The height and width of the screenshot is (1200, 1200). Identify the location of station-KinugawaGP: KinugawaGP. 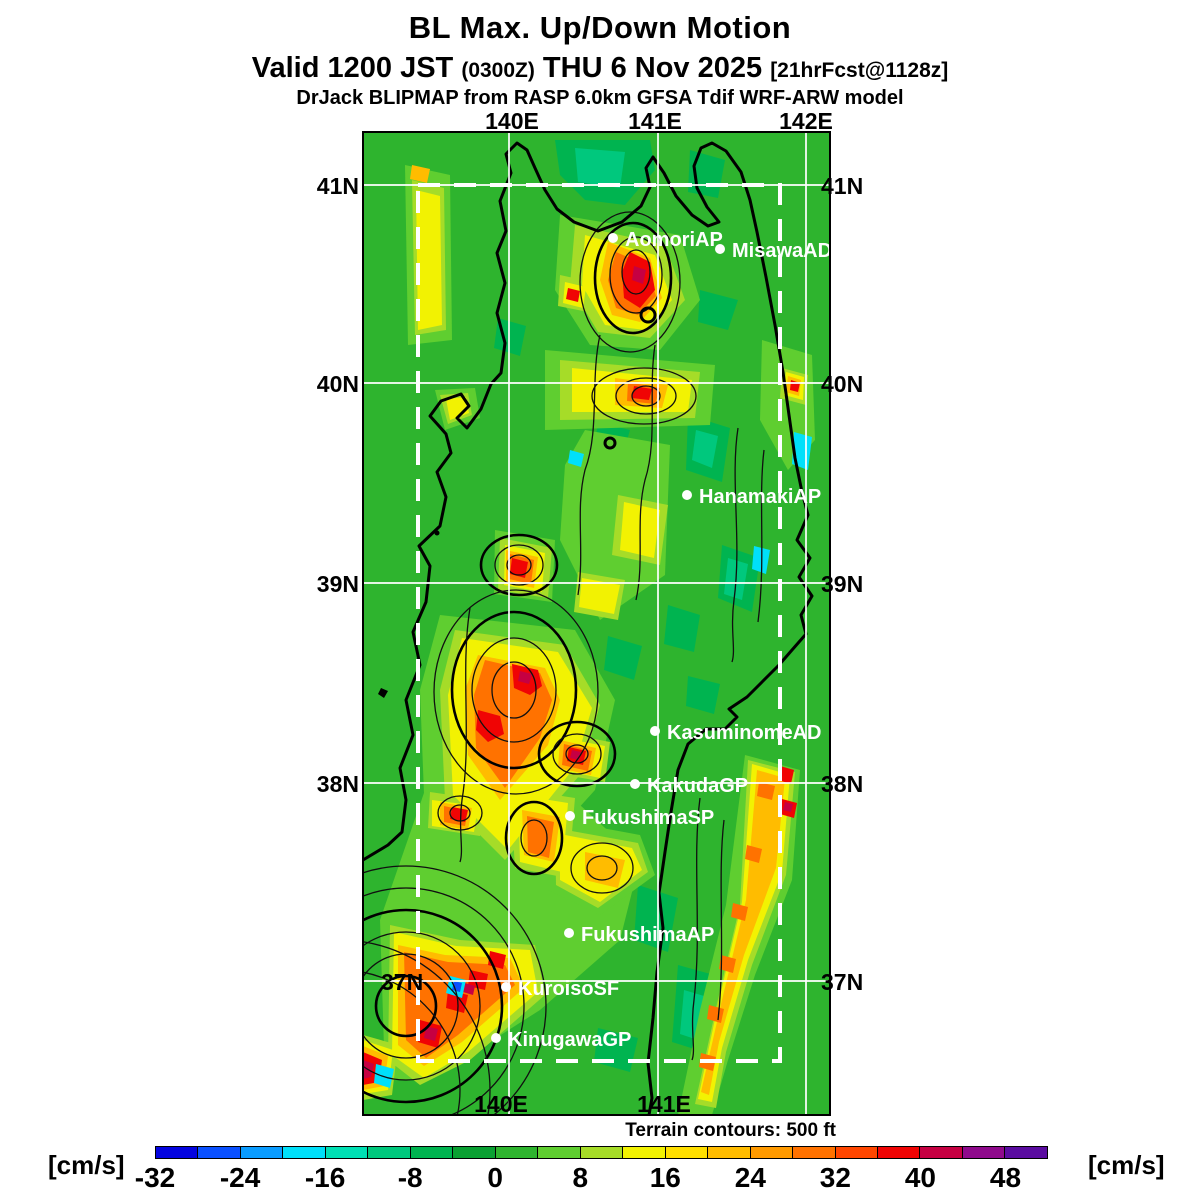
(561, 1040).